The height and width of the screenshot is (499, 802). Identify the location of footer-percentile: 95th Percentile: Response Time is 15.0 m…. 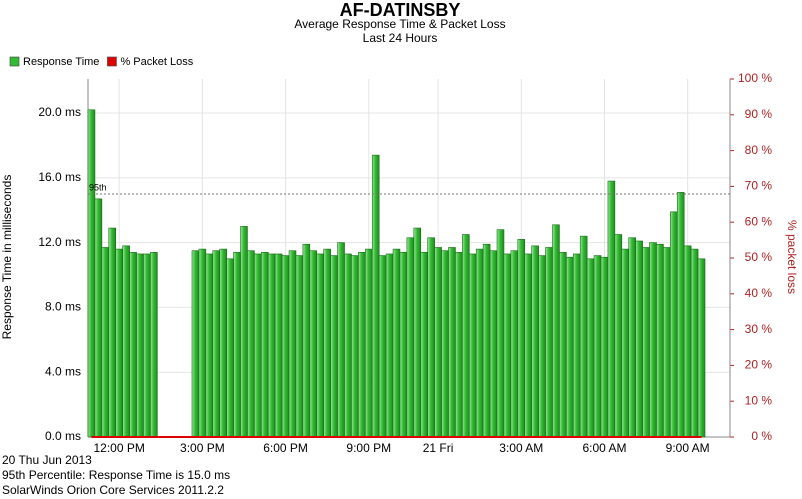
(116, 475).